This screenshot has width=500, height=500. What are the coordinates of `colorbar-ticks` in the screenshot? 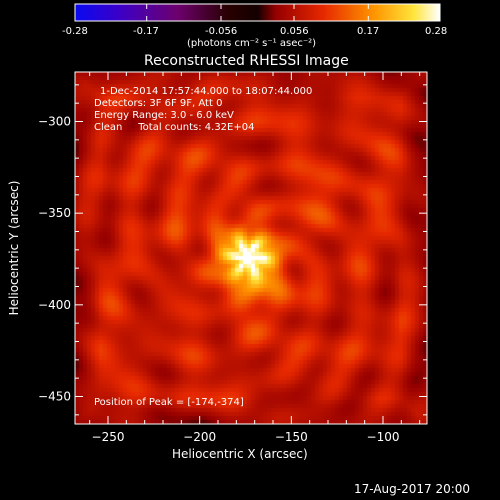 It's located at (257, 12).